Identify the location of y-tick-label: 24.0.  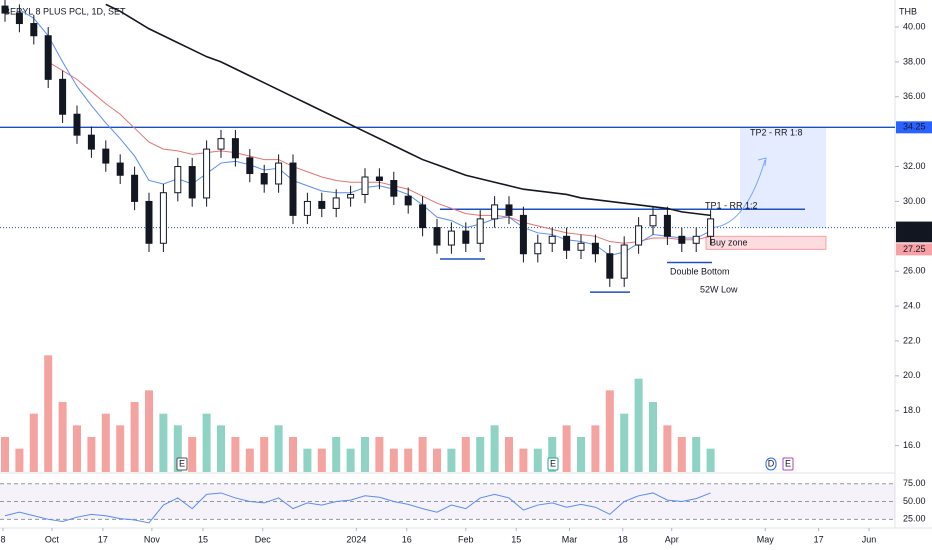
(912, 305).